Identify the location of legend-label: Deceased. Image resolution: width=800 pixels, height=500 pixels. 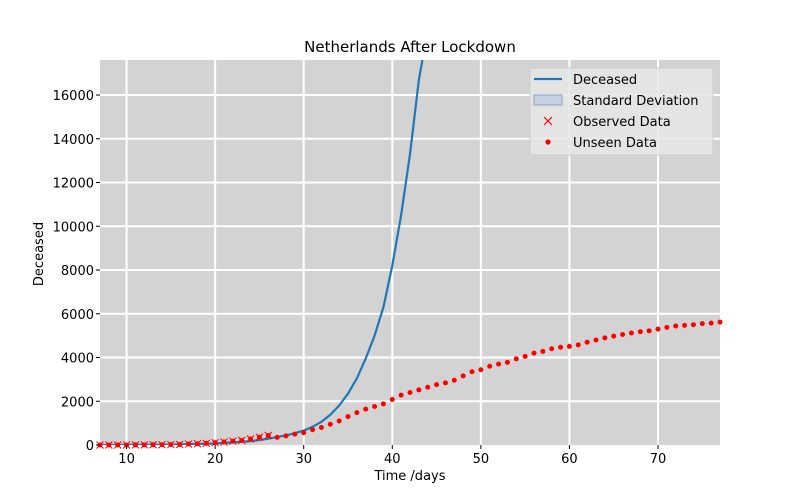
(605, 80).